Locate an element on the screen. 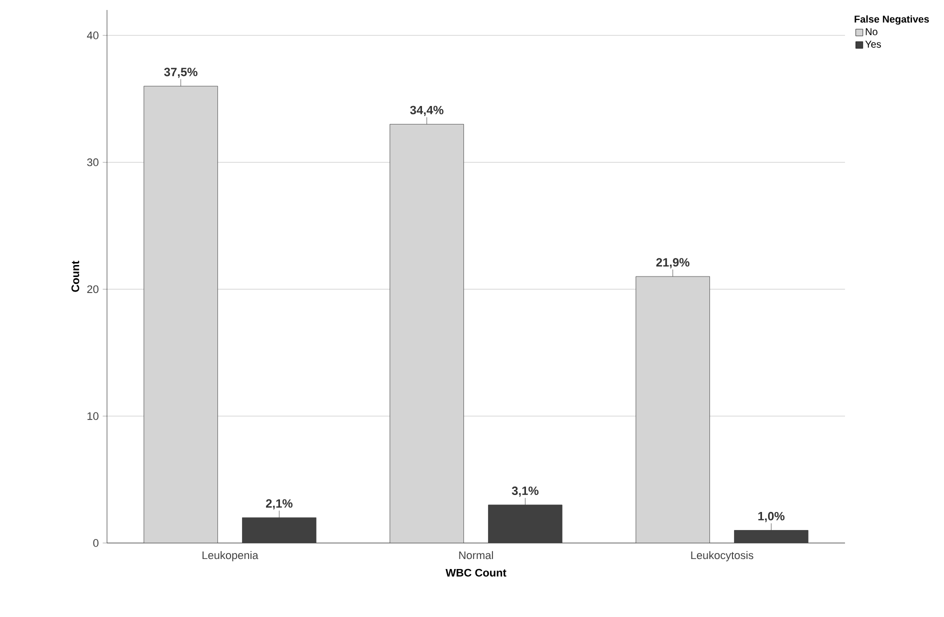 This screenshot has height=617, width=944. y-axis-title: Count is located at coordinates (75, 276).